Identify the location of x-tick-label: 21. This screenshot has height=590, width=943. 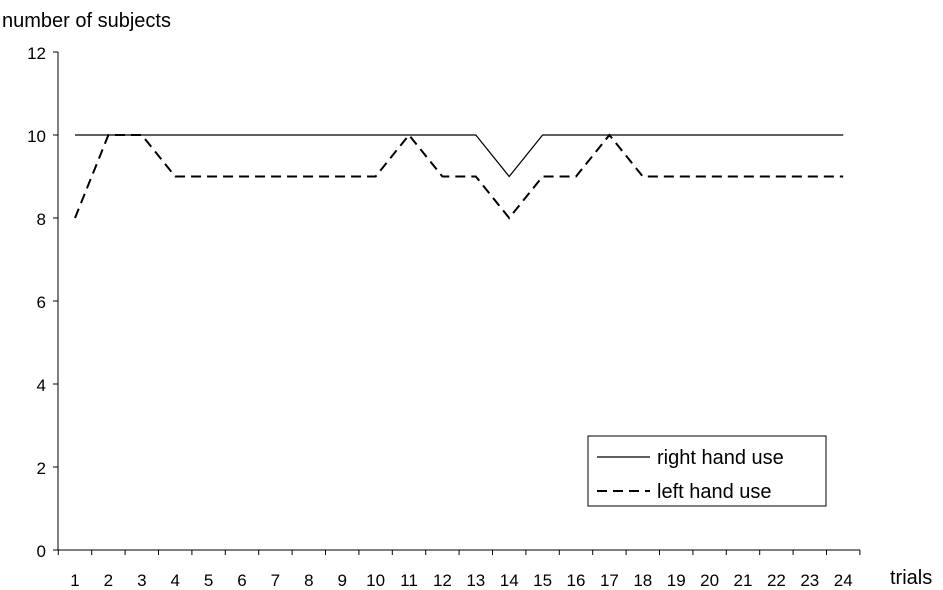
(743, 580).